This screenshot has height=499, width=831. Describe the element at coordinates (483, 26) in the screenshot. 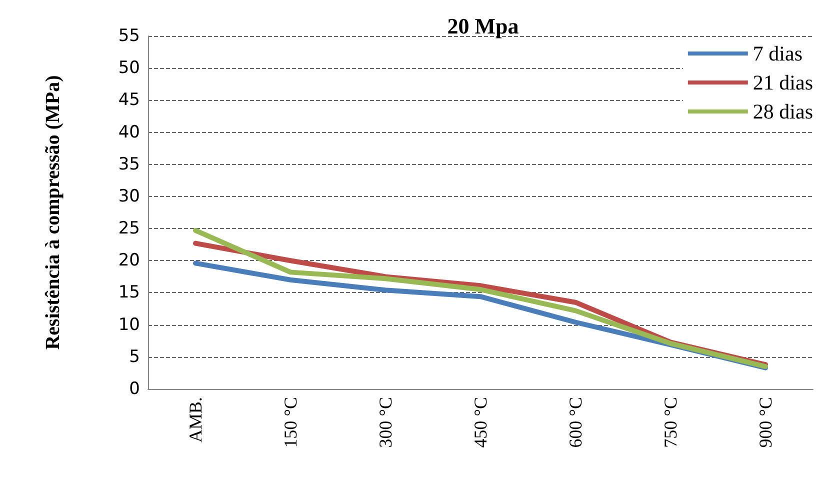

I see `chart-title: 20 Mpa` at that location.